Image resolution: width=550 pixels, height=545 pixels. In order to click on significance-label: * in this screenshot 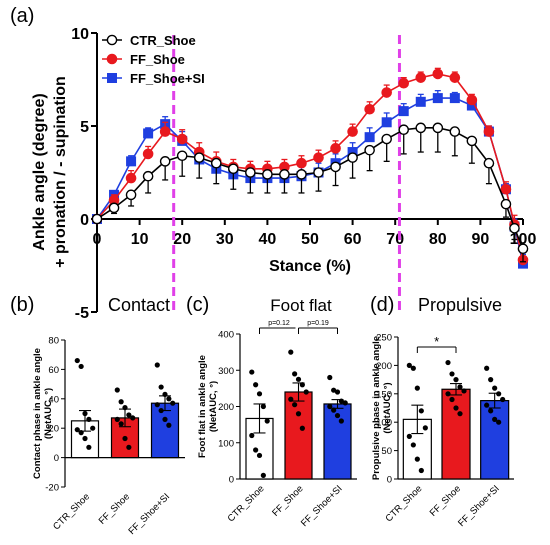, I will do `click(436, 341)`.